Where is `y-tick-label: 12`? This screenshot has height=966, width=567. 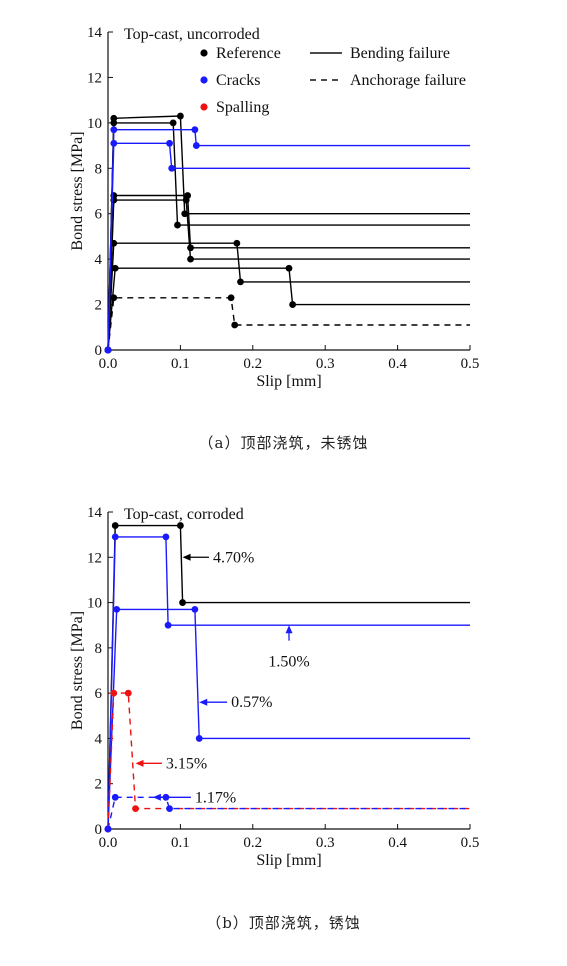 y-tick-label: 12 is located at coordinates (94, 558).